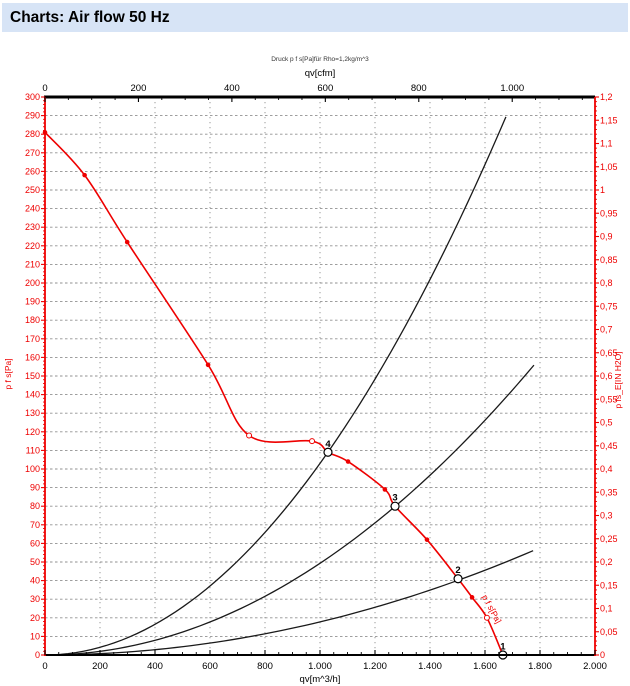 The height and width of the screenshot is (686, 630). What do you see at coordinates (210, 666) in the screenshot?
I see `bottom-axis-tick-label: 600` at bounding box center [210, 666].